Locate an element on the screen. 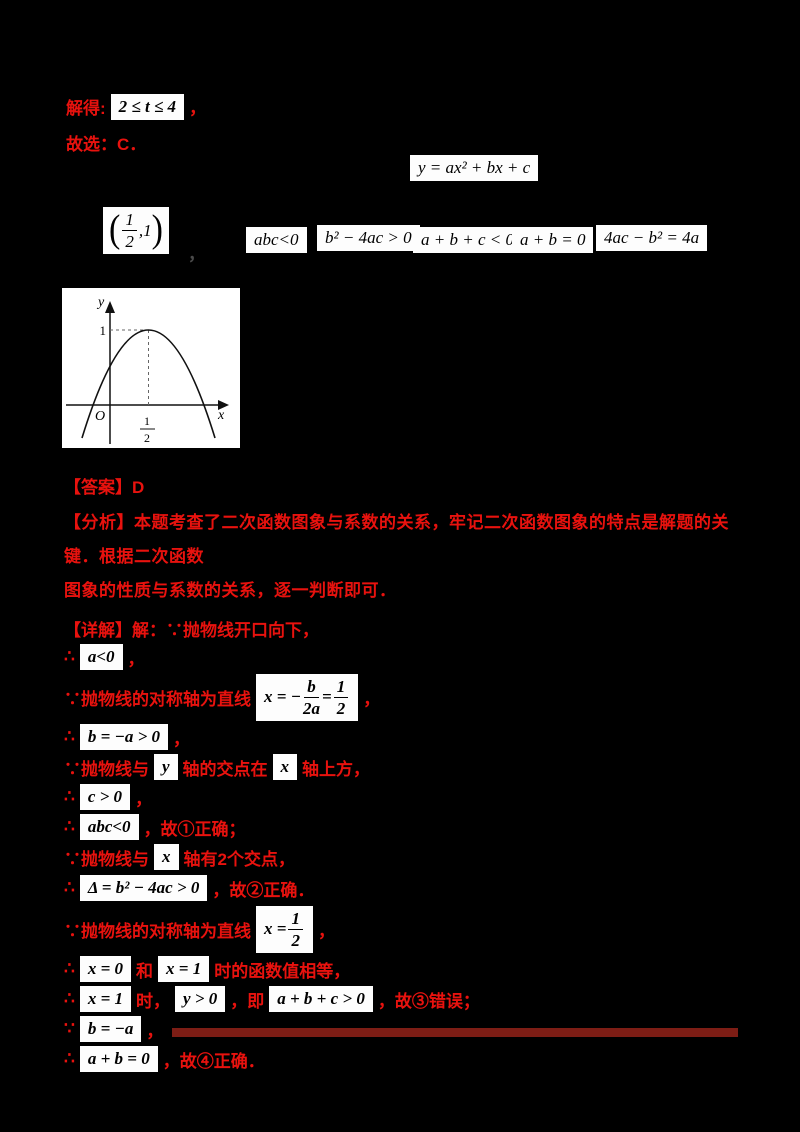  detail-line-12: ∴ x = 1 时， y > 0 ，即 a + b + c > 0 ，故③错误； is located at coordinates (425, 999).